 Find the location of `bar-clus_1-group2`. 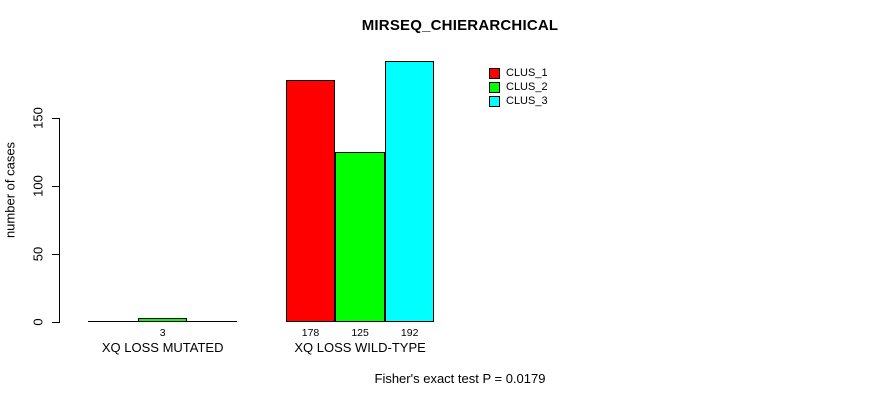

bar-clus_1-group2 is located at coordinates (310, 200).